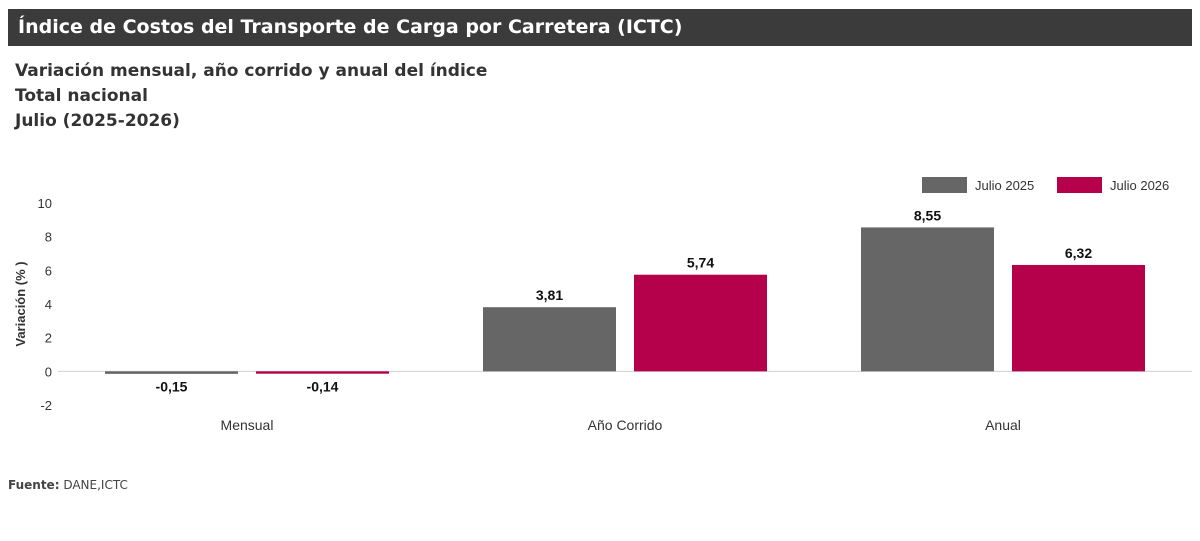 This screenshot has width=1200, height=541. I want to click on data-label: 8,55, so click(927, 215).